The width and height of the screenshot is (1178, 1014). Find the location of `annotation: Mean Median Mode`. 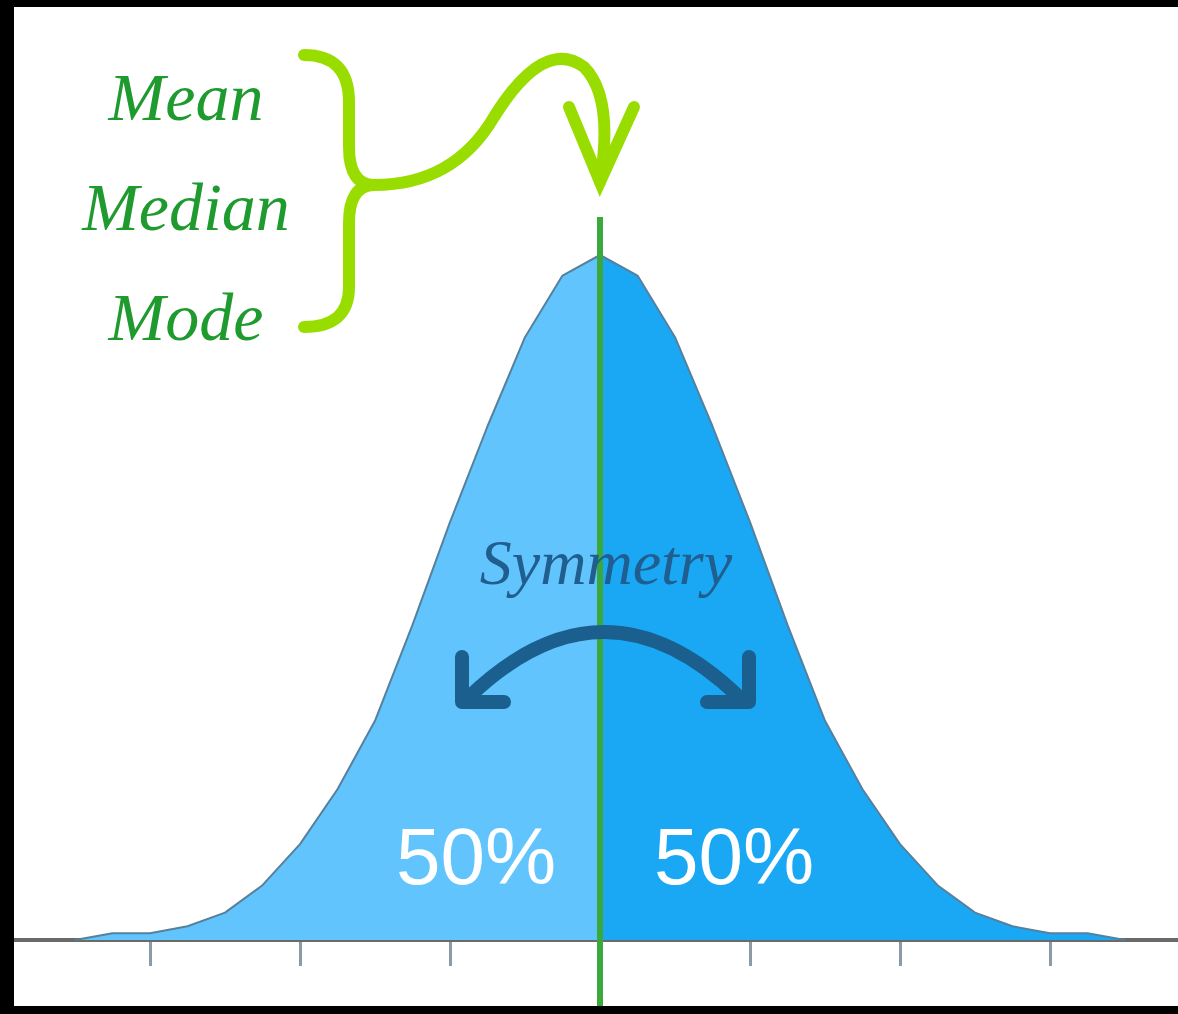

annotation: Mean Median Mode is located at coordinates (185, 206).